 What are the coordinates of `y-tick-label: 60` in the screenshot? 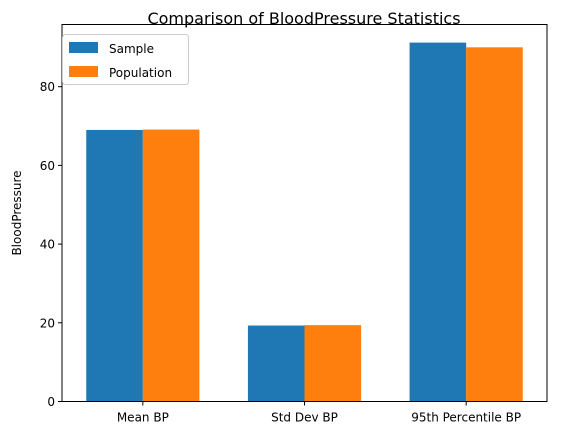 It's located at (47, 166).